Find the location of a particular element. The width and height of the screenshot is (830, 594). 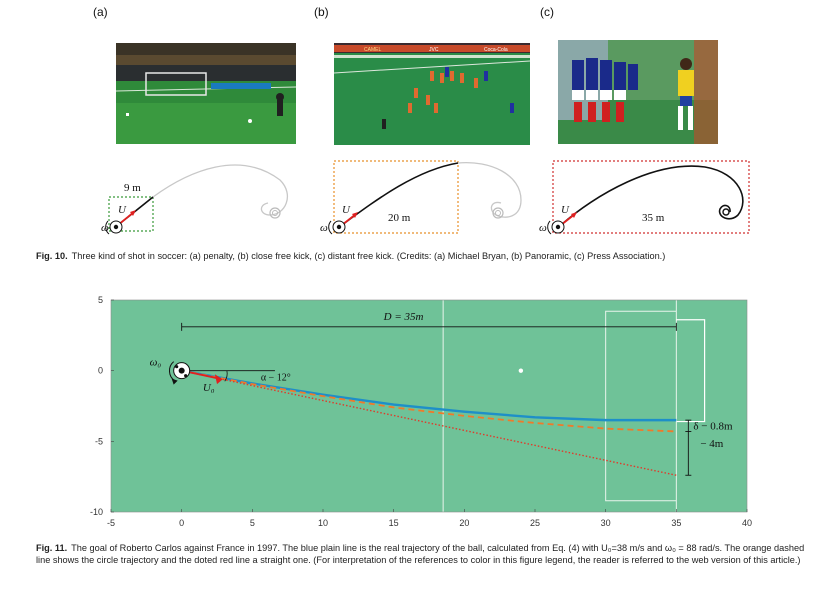

x-tick-label: 20 is located at coordinates (464, 523).